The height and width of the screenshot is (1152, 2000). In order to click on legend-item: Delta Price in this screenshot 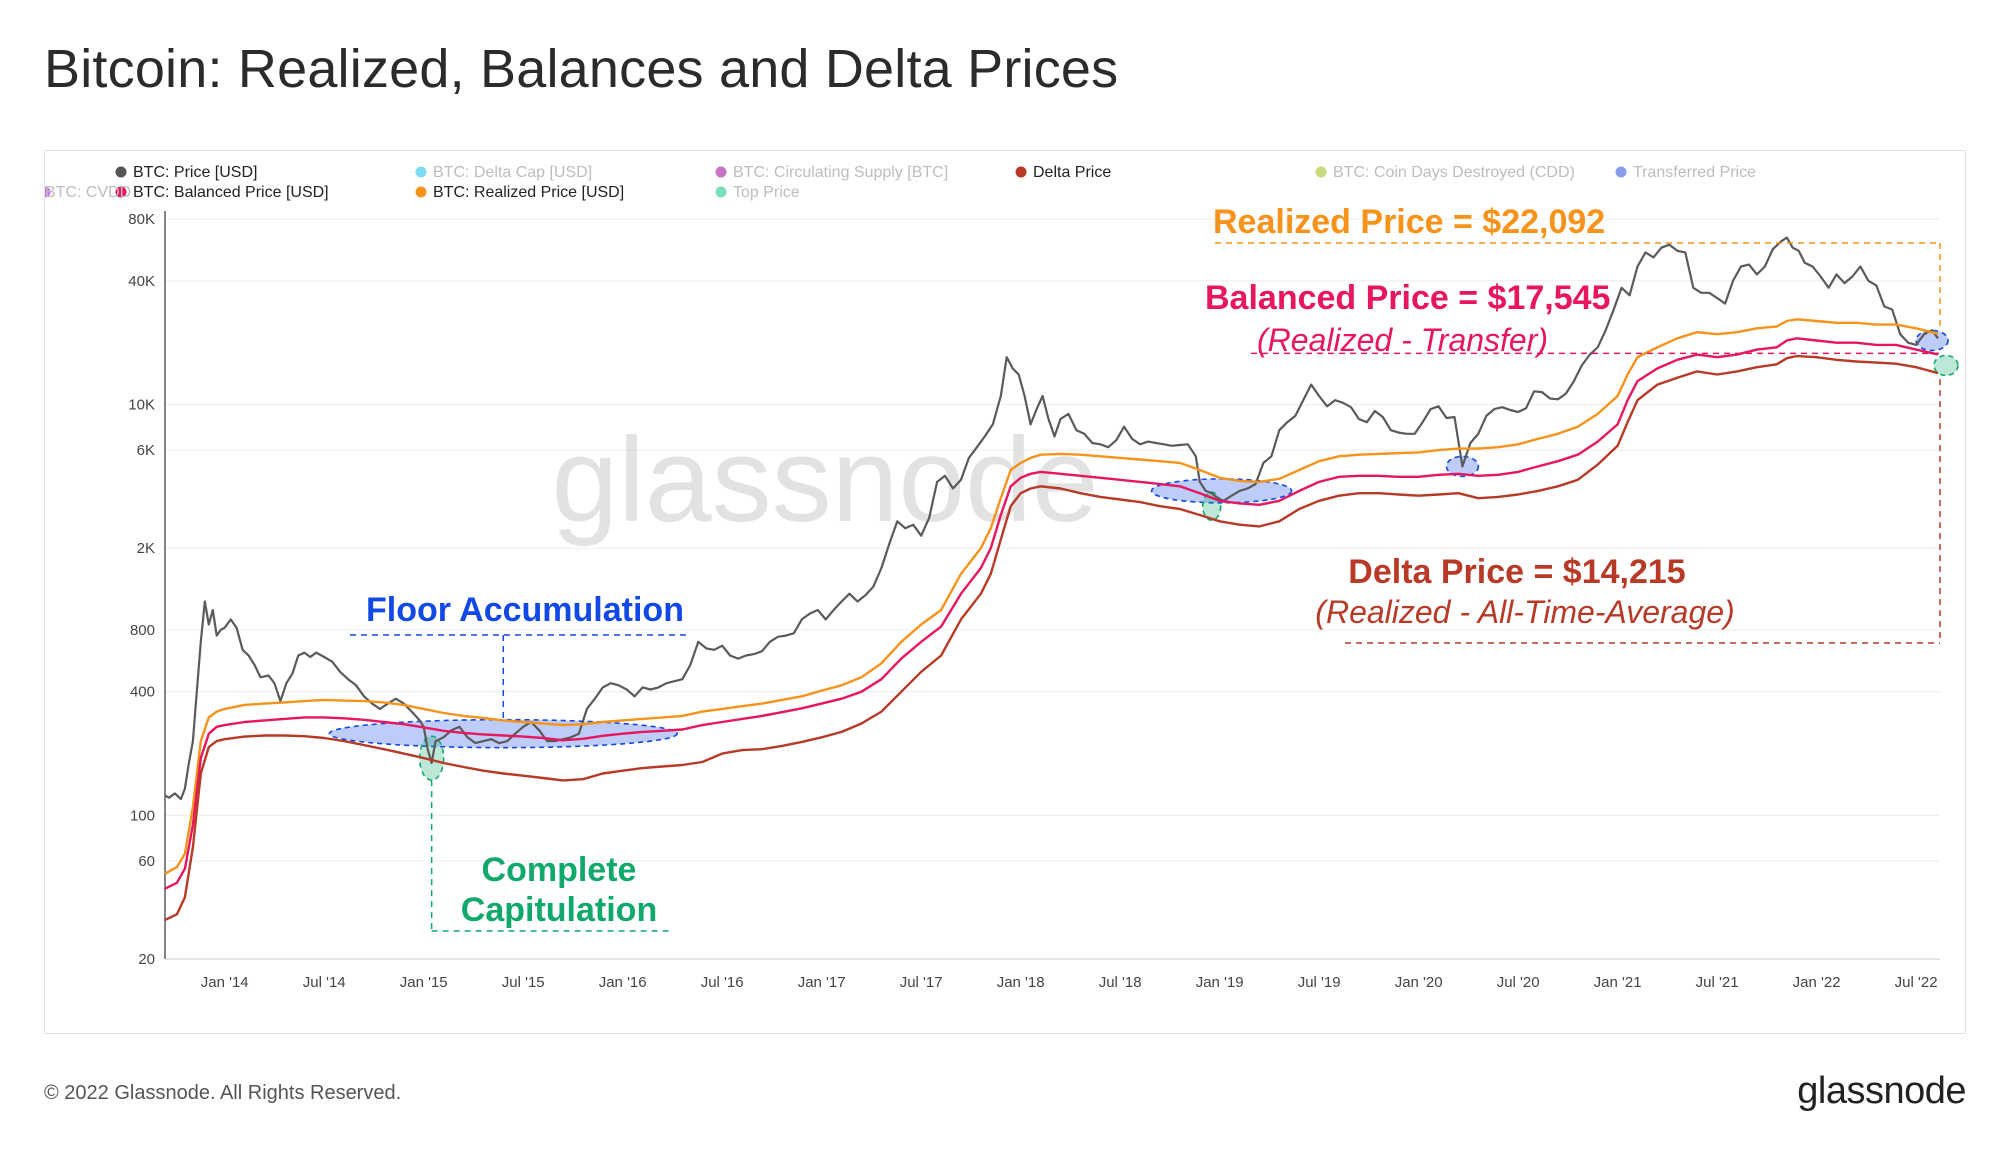, I will do `click(1063, 172)`.